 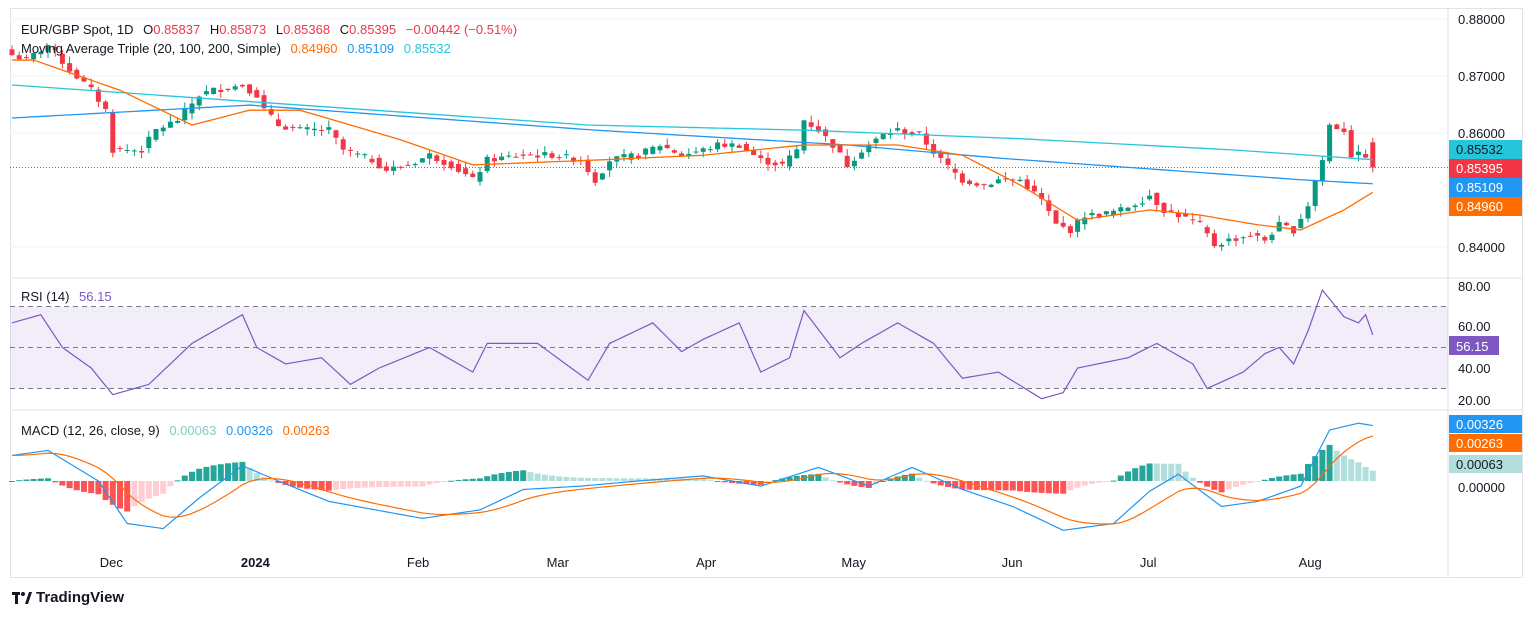 I want to click on rsi-tick-label: 80.00, so click(x=1474, y=286).